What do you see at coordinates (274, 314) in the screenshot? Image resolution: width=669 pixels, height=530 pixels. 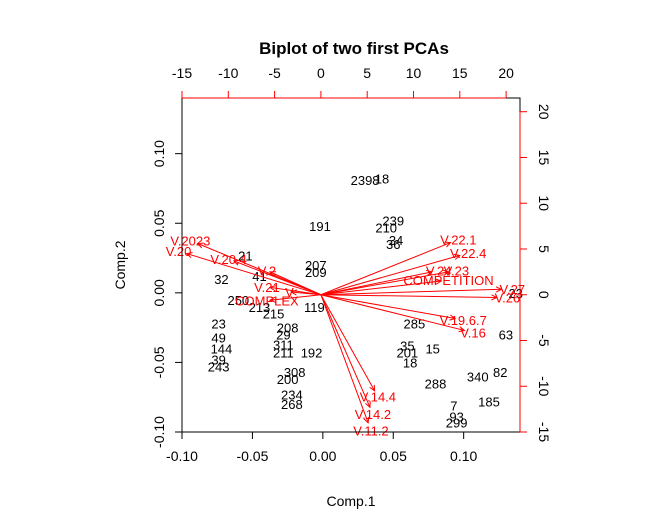 I see `observation-point: 215` at bounding box center [274, 314].